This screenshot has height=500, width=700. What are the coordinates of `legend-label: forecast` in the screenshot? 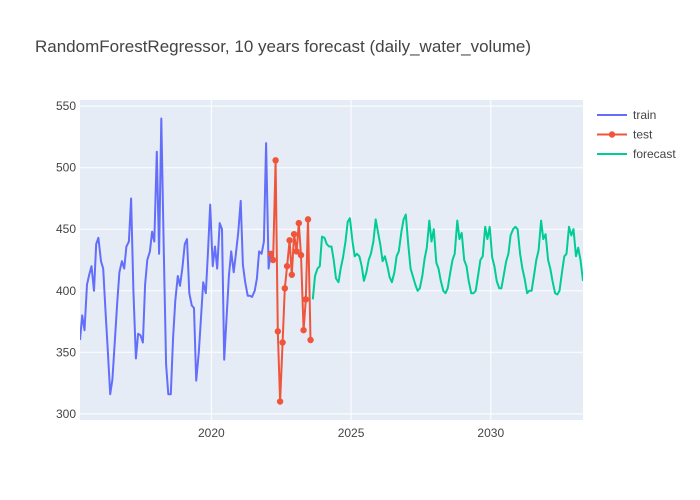 It's located at (654, 154).